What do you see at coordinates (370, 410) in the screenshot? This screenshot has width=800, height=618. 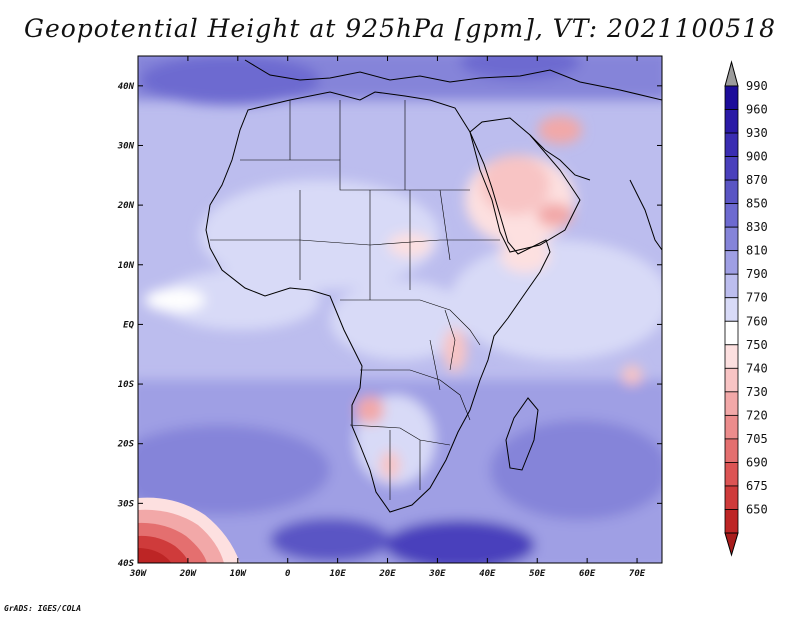 I see `field-angola` at bounding box center [370, 410].